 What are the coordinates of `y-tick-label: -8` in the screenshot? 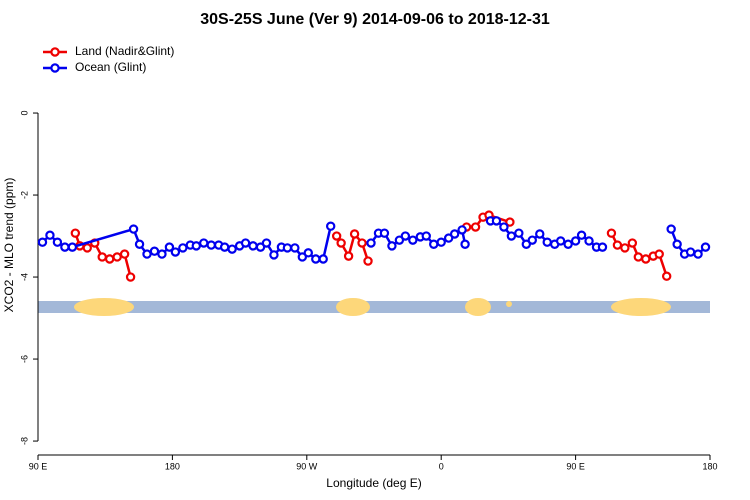 It's located at (24, 441).